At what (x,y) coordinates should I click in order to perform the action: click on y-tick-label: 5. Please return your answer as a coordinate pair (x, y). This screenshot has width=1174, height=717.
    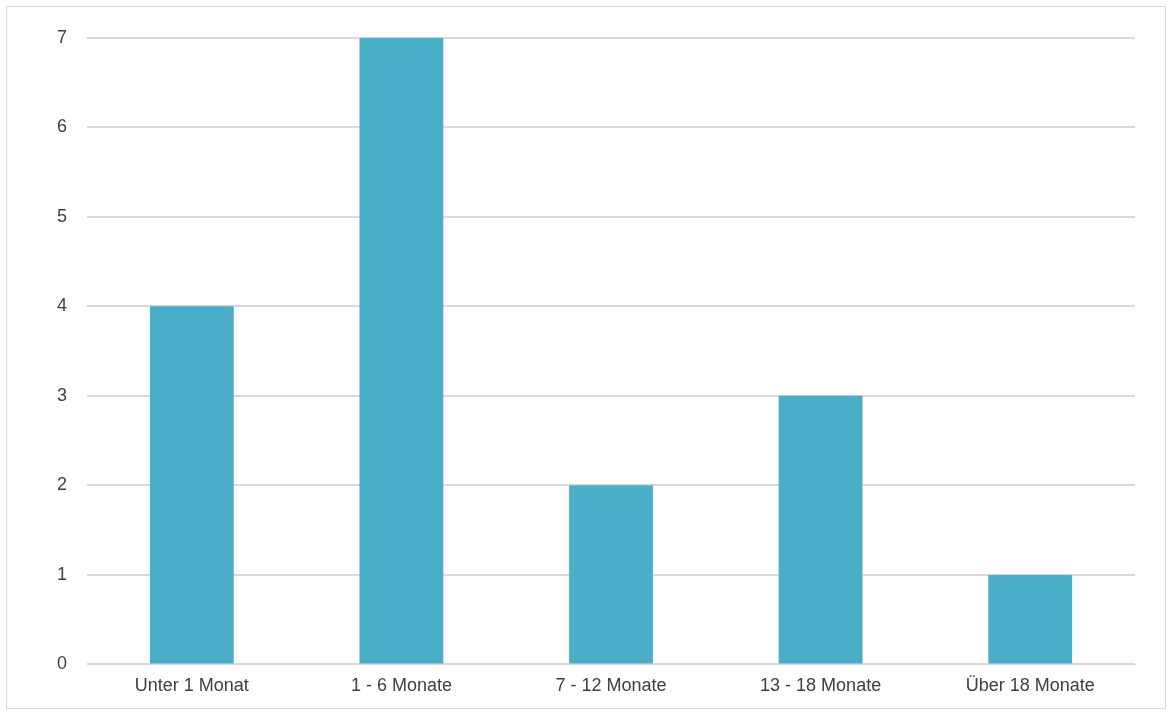
    Looking at the image, I should click on (62, 215).